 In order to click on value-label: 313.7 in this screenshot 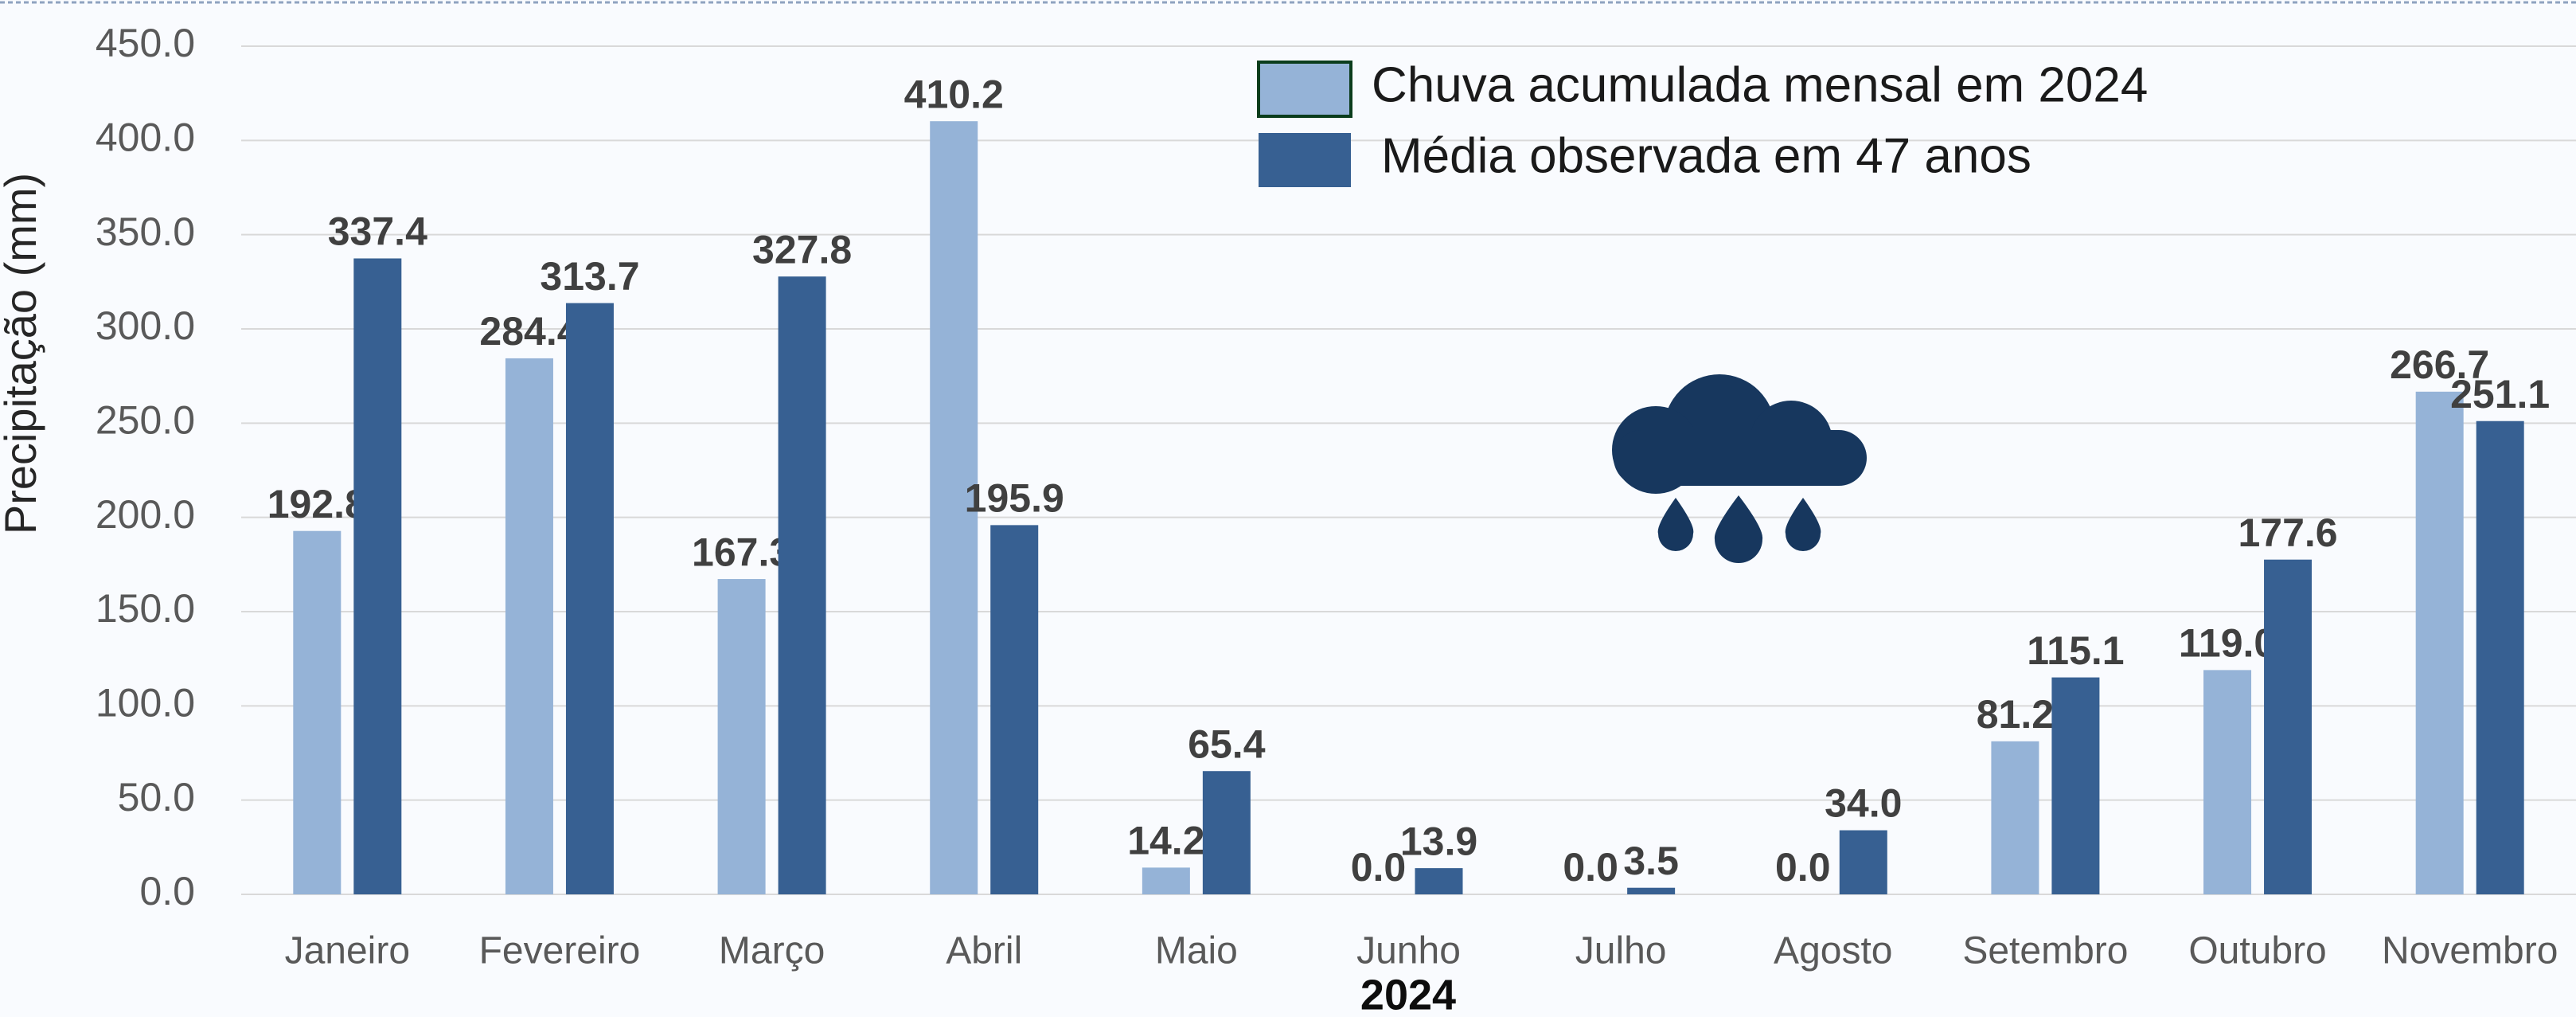, I will do `click(589, 276)`.